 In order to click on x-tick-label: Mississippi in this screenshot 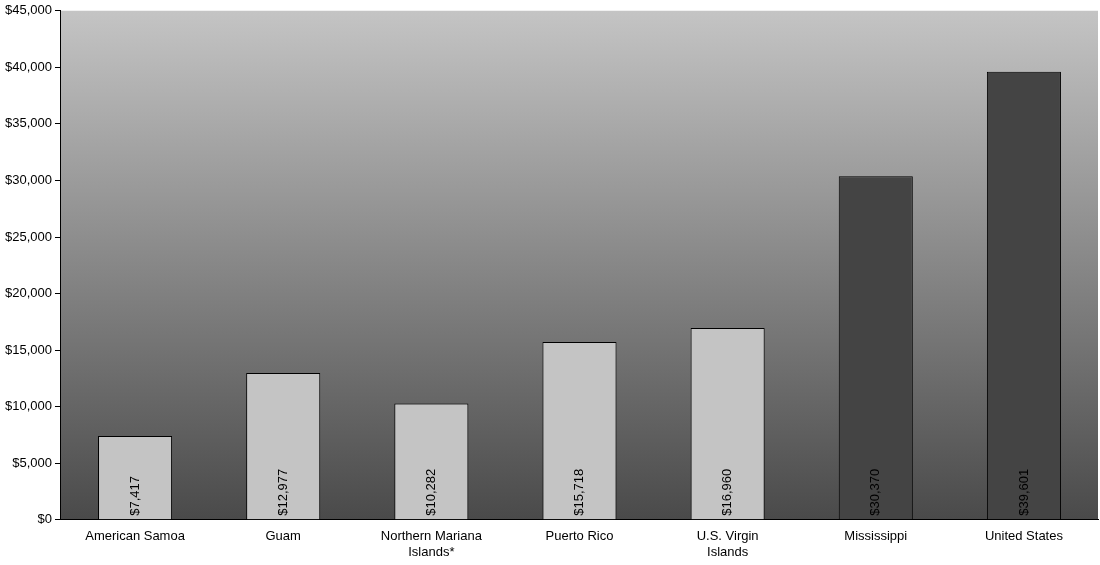, I will do `click(876, 536)`.